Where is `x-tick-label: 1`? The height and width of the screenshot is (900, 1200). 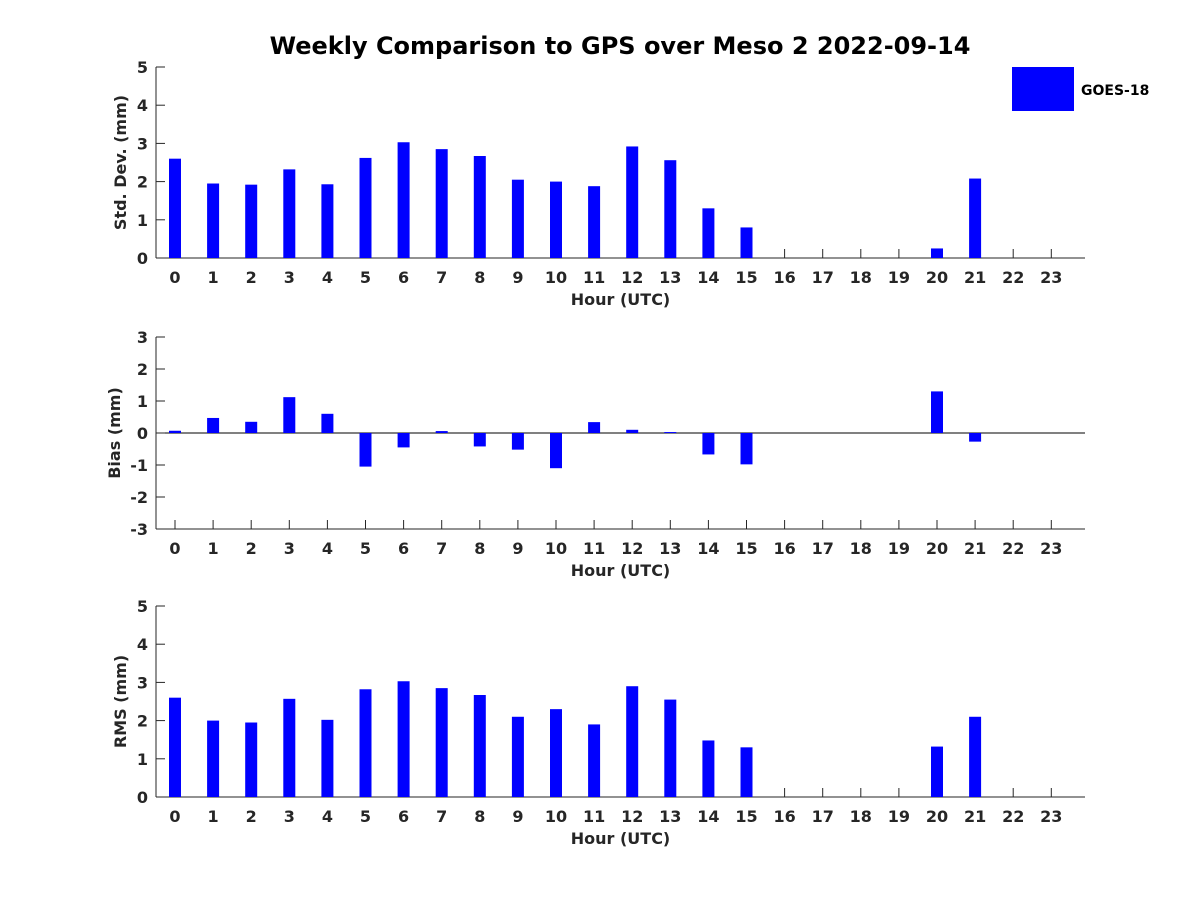 x-tick-label: 1 is located at coordinates (213, 548).